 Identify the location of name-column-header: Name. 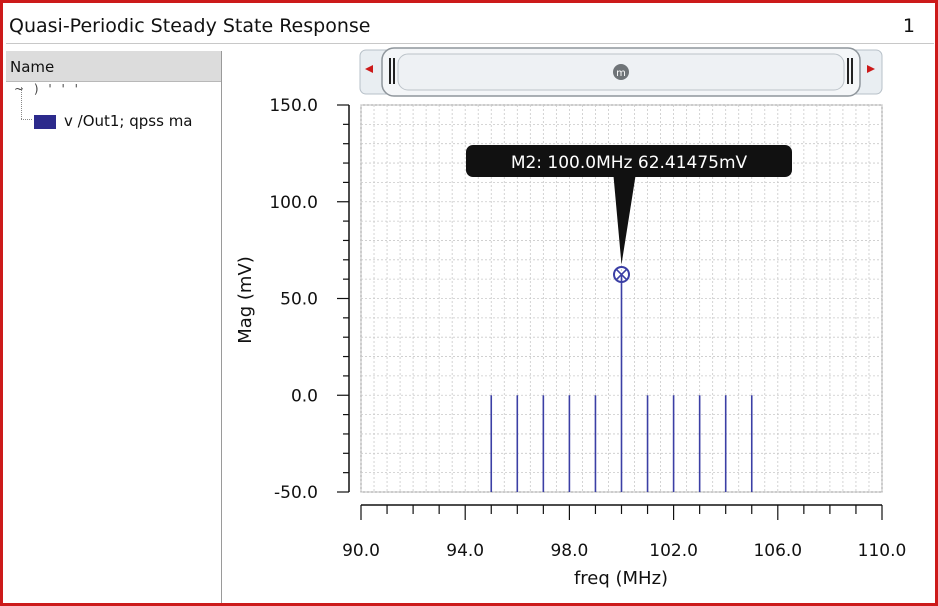
(113, 66).